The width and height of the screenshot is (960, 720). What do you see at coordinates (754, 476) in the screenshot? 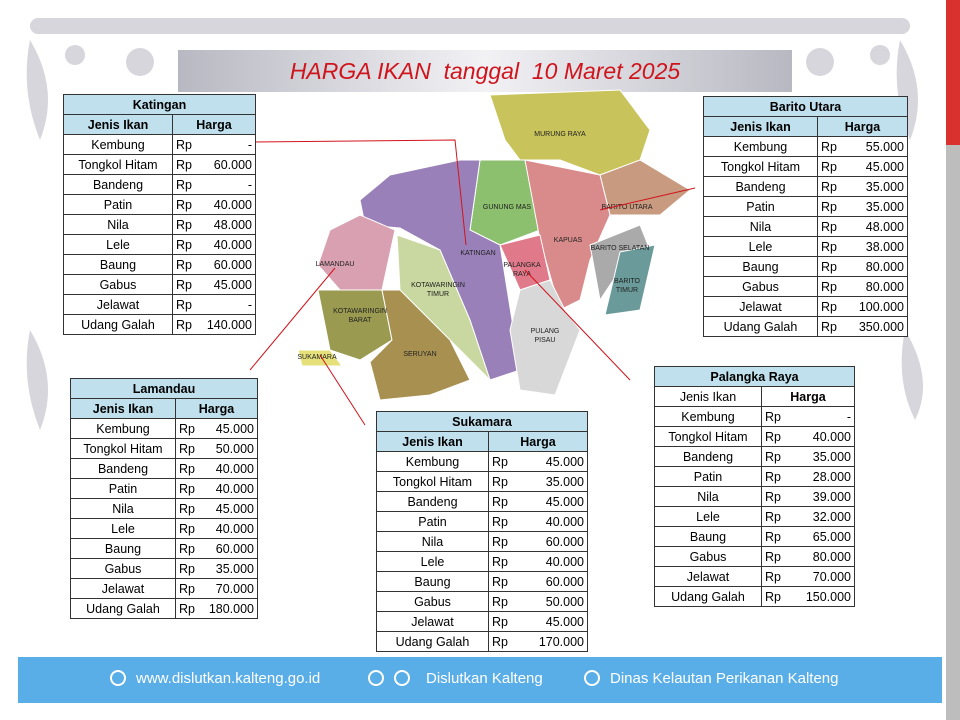
I see `table-row: Patin Rp 28.000` at bounding box center [754, 476].